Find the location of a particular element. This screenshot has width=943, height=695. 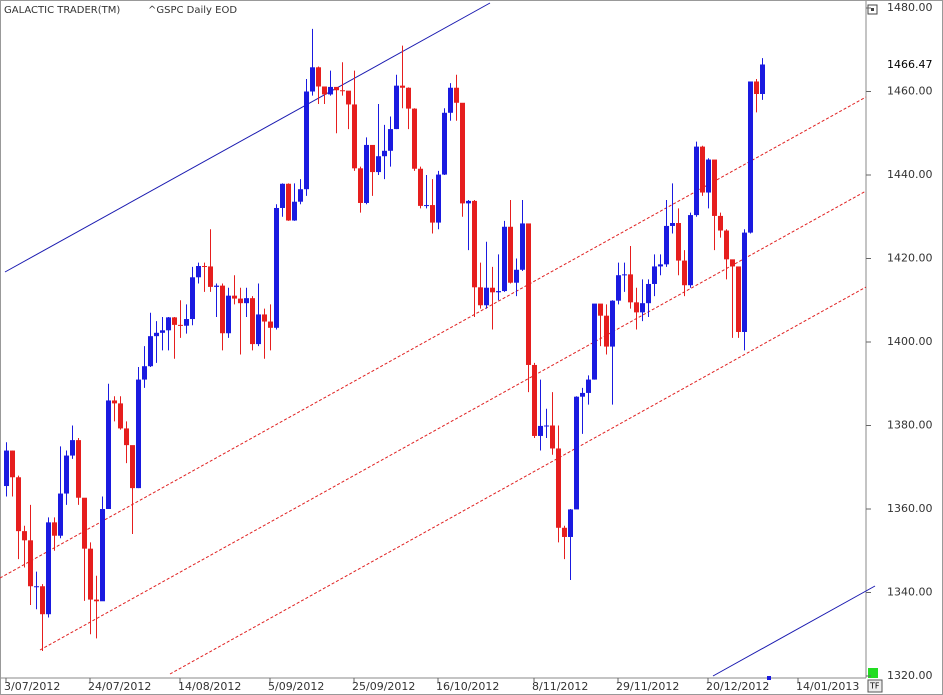

x-tick-label: 16/10/2012 is located at coordinates (467, 686).